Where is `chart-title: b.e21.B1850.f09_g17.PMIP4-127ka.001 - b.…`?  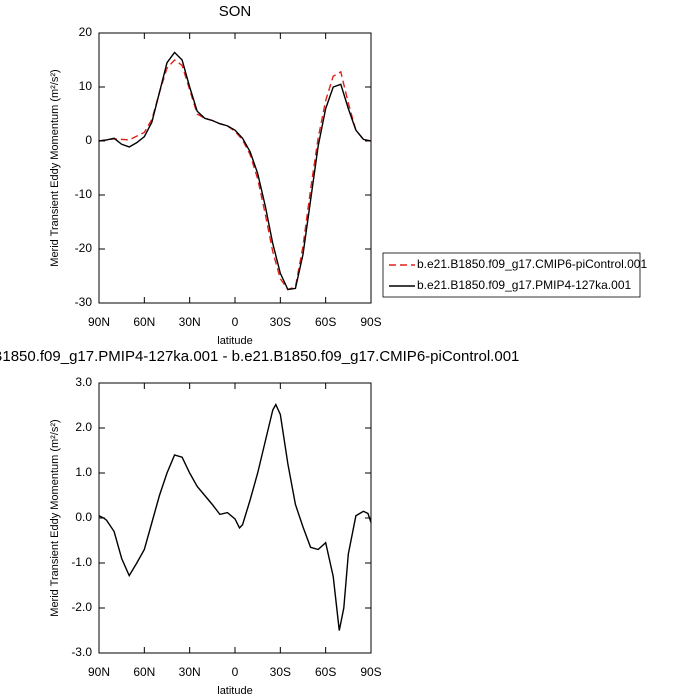
chart-title: b.e21.B1850.f09_g17.PMIP4-127ka.001 - b.… is located at coordinates (259, 356).